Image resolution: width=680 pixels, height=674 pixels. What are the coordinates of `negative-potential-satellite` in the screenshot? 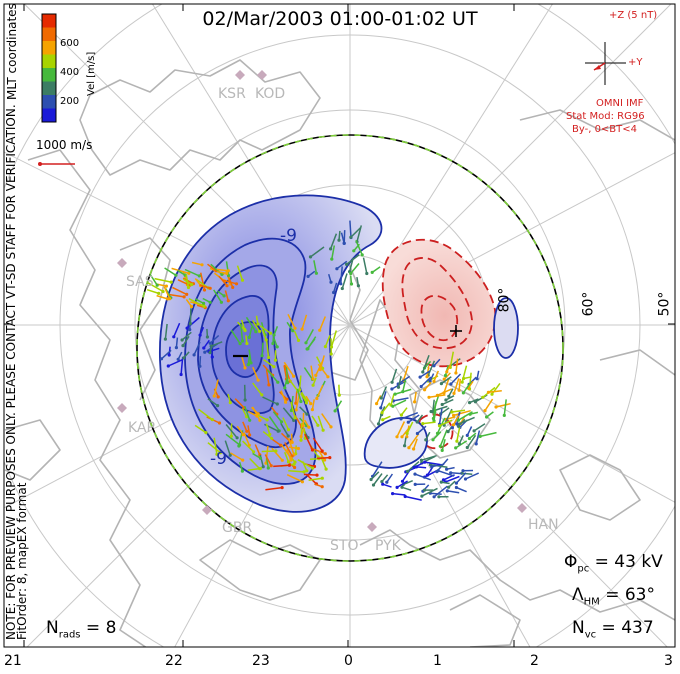 It's located at (506, 328).